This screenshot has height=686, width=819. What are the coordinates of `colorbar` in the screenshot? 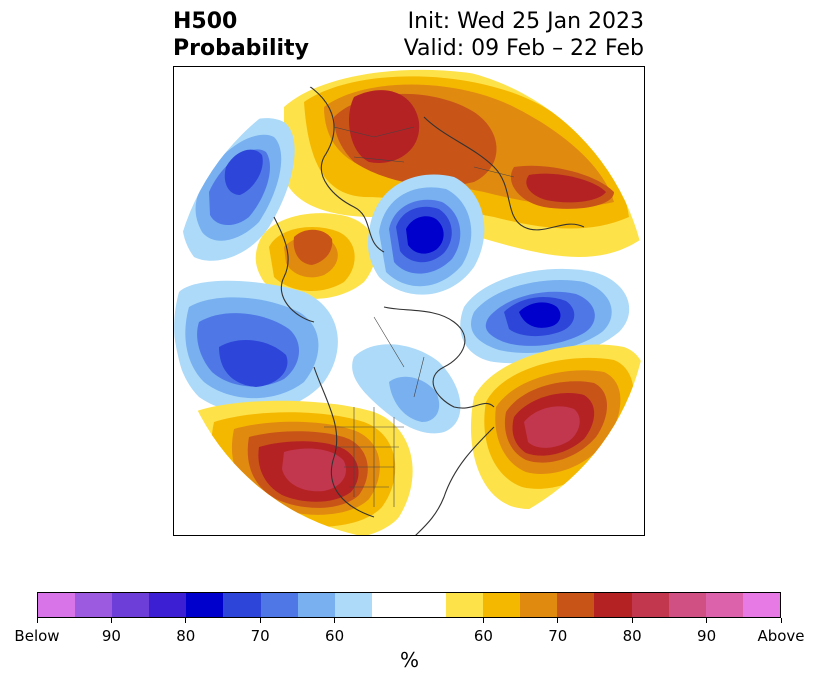 It's located at (409, 605).